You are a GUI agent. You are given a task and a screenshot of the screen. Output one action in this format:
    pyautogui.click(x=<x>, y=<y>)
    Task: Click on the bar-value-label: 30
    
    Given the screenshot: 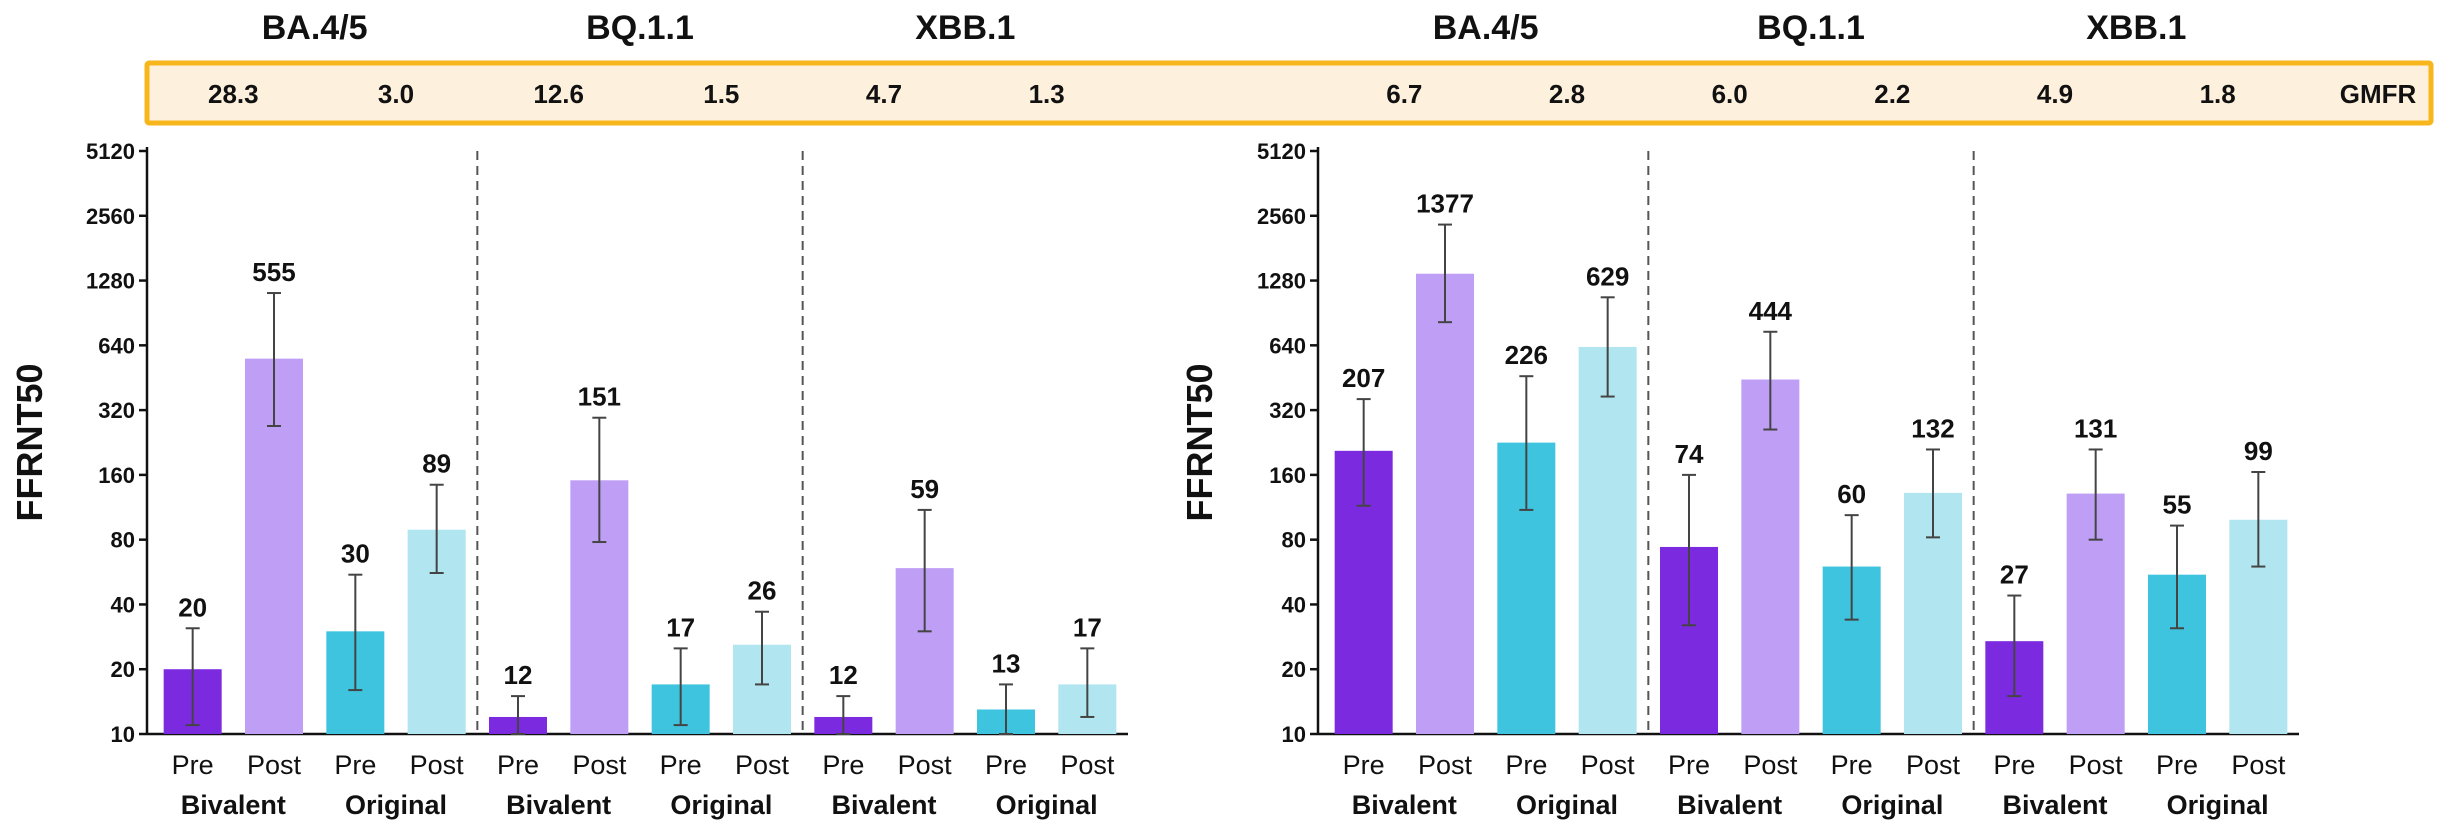 What is the action you would take?
    pyautogui.click(x=355, y=554)
    